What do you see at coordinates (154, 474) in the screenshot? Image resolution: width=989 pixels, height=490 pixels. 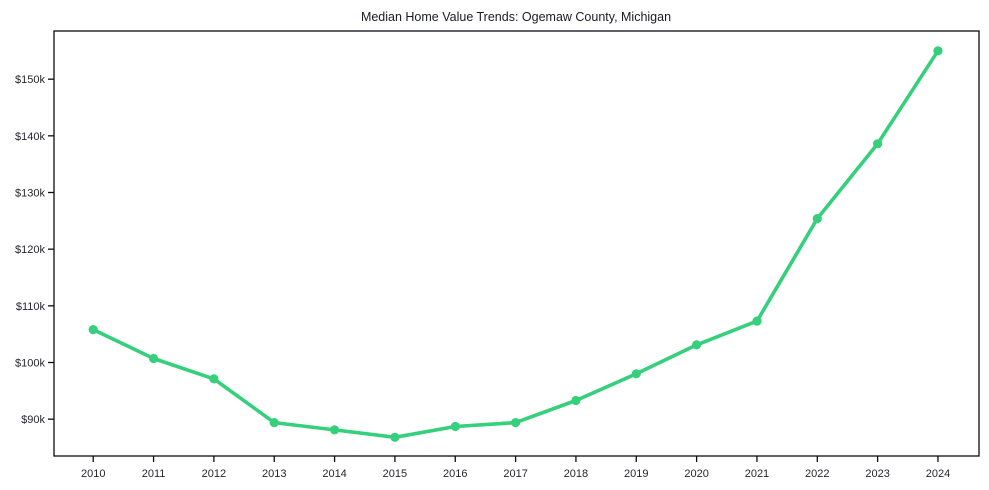 I see `x-tick-label: 2011` at bounding box center [154, 474].